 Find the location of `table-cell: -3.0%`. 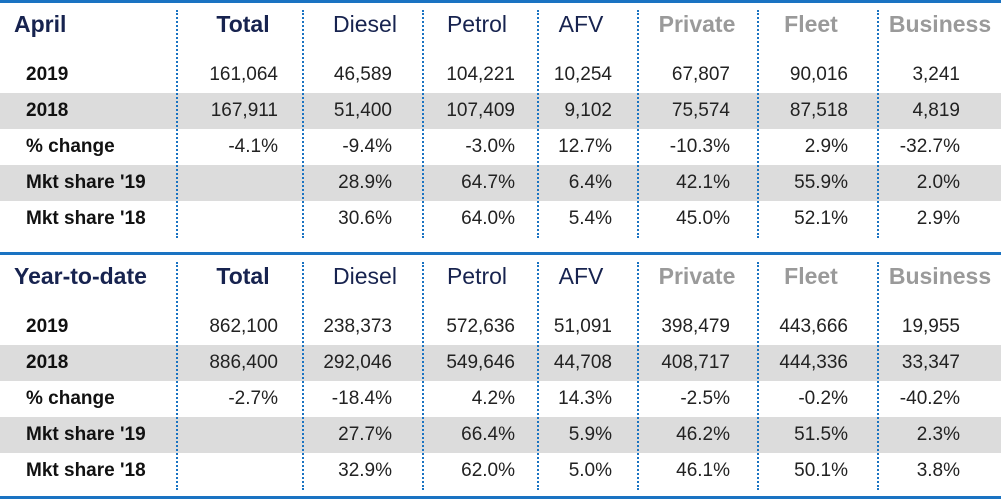

table-cell: -3.0% is located at coordinates (490, 146).